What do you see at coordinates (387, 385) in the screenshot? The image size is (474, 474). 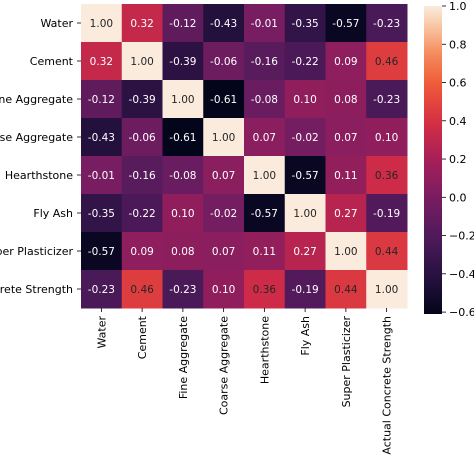 I see `column-label: Actual Concrete Strength` at bounding box center [387, 385].